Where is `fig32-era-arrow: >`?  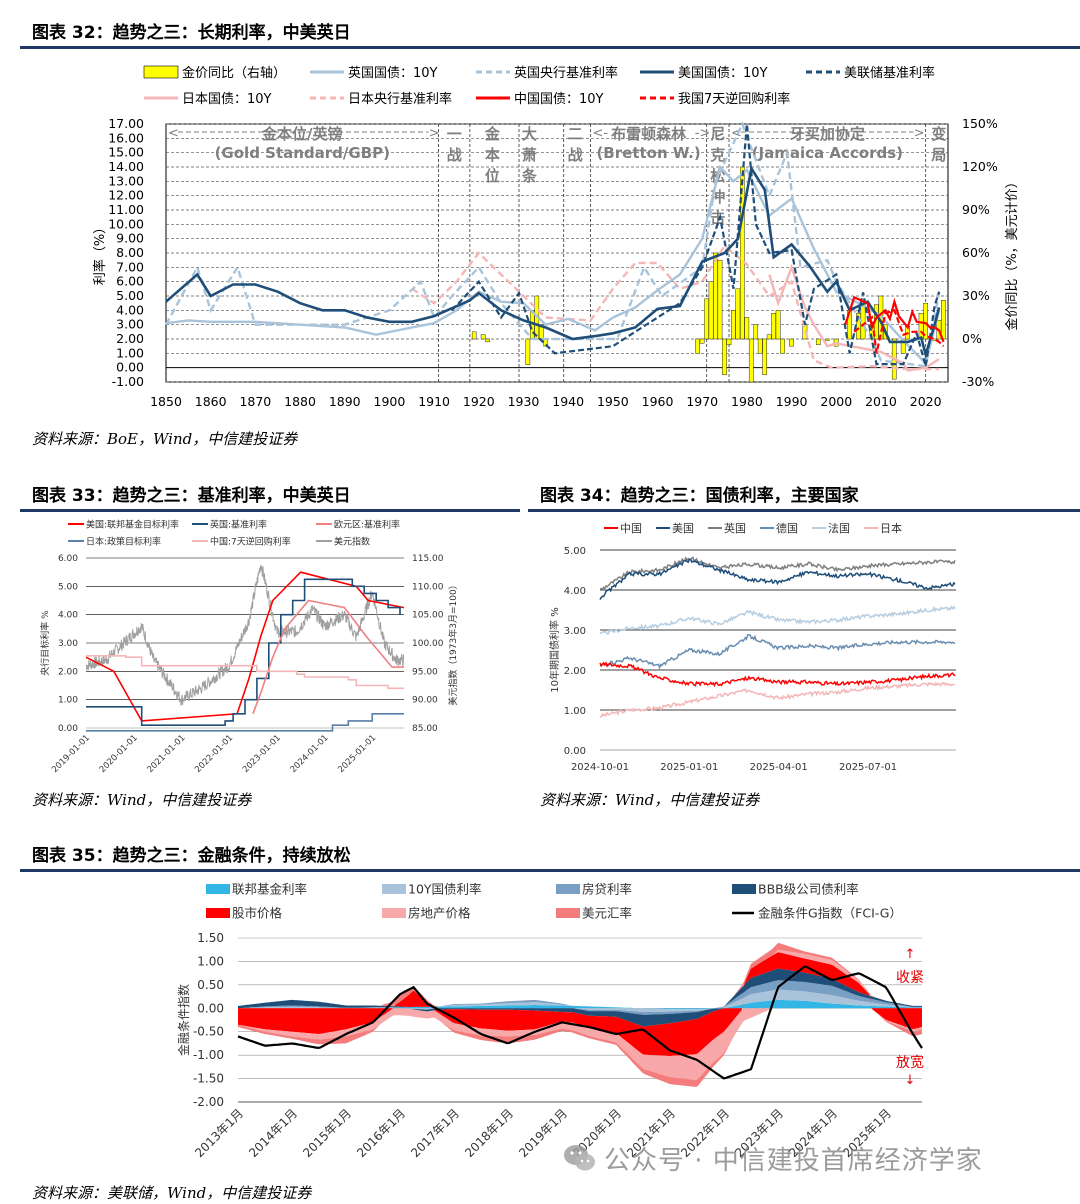
fig32-era-arrow: > is located at coordinates (919, 133).